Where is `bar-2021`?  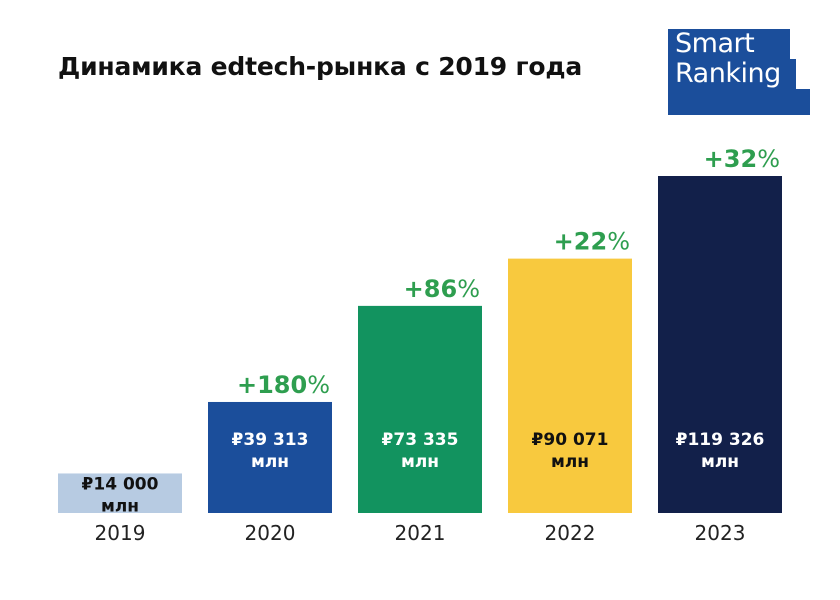
bar-2021 is located at coordinates (420, 409).